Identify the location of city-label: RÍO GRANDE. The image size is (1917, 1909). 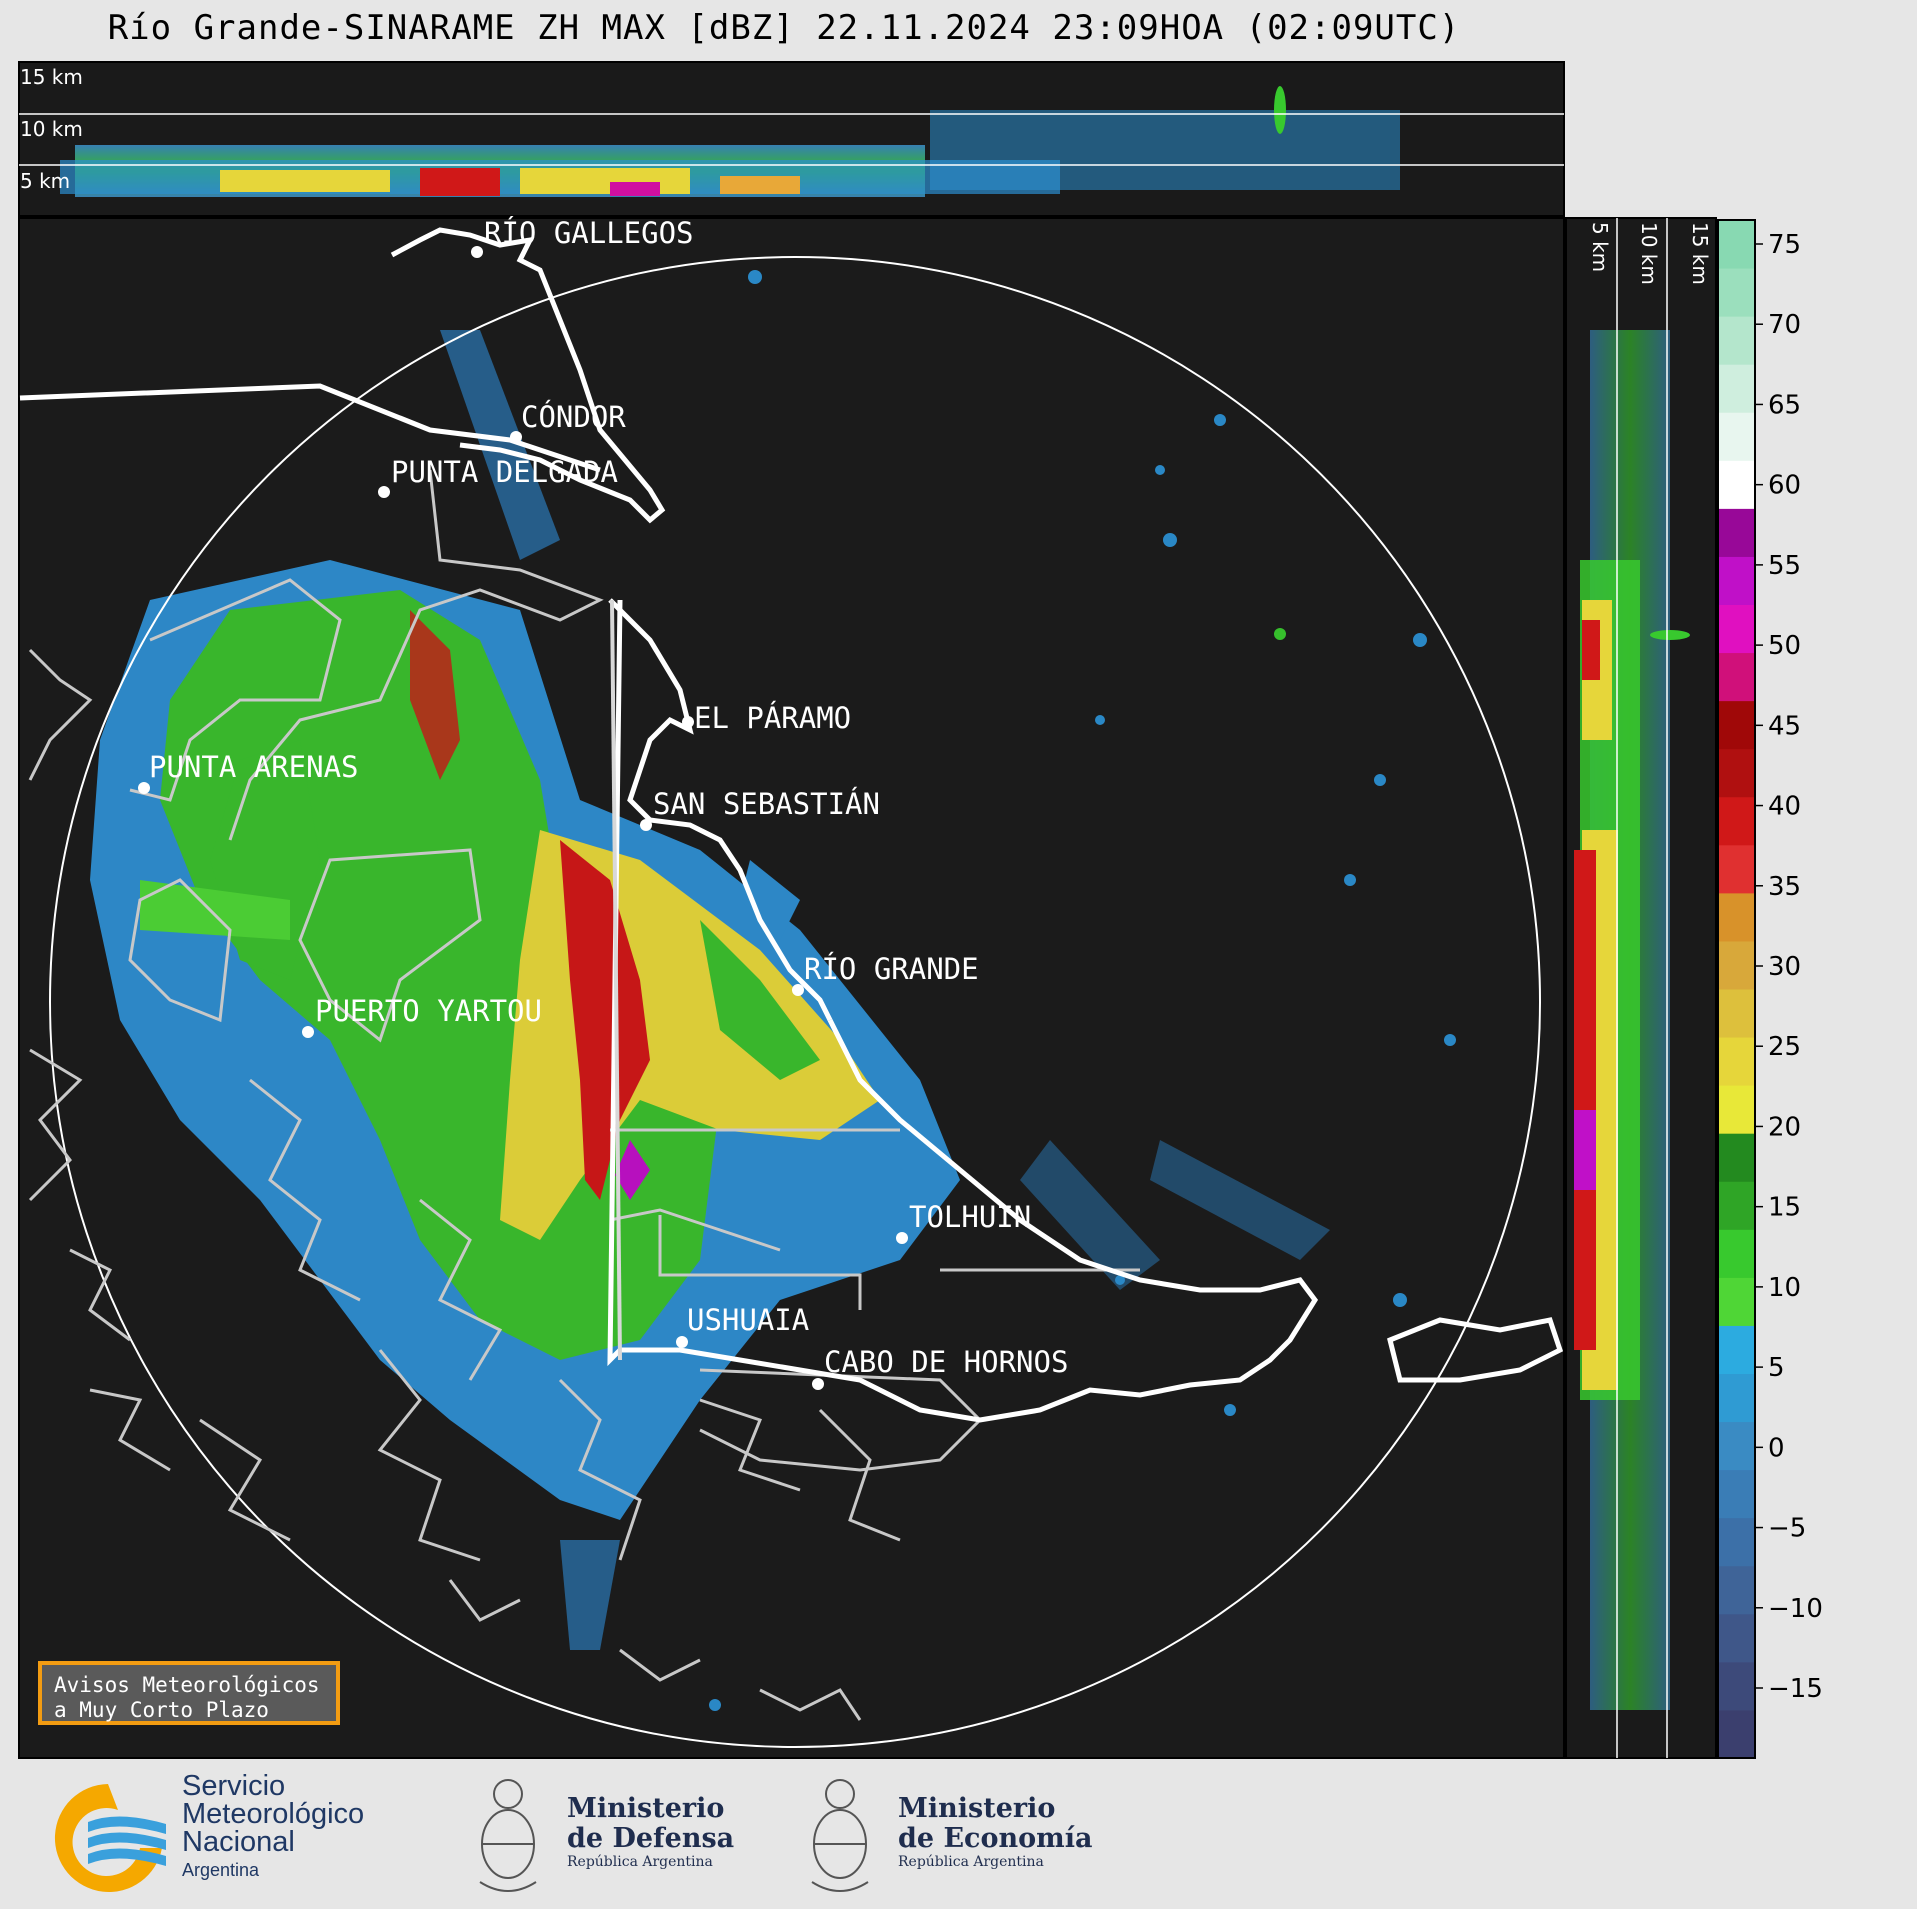
(891, 969).